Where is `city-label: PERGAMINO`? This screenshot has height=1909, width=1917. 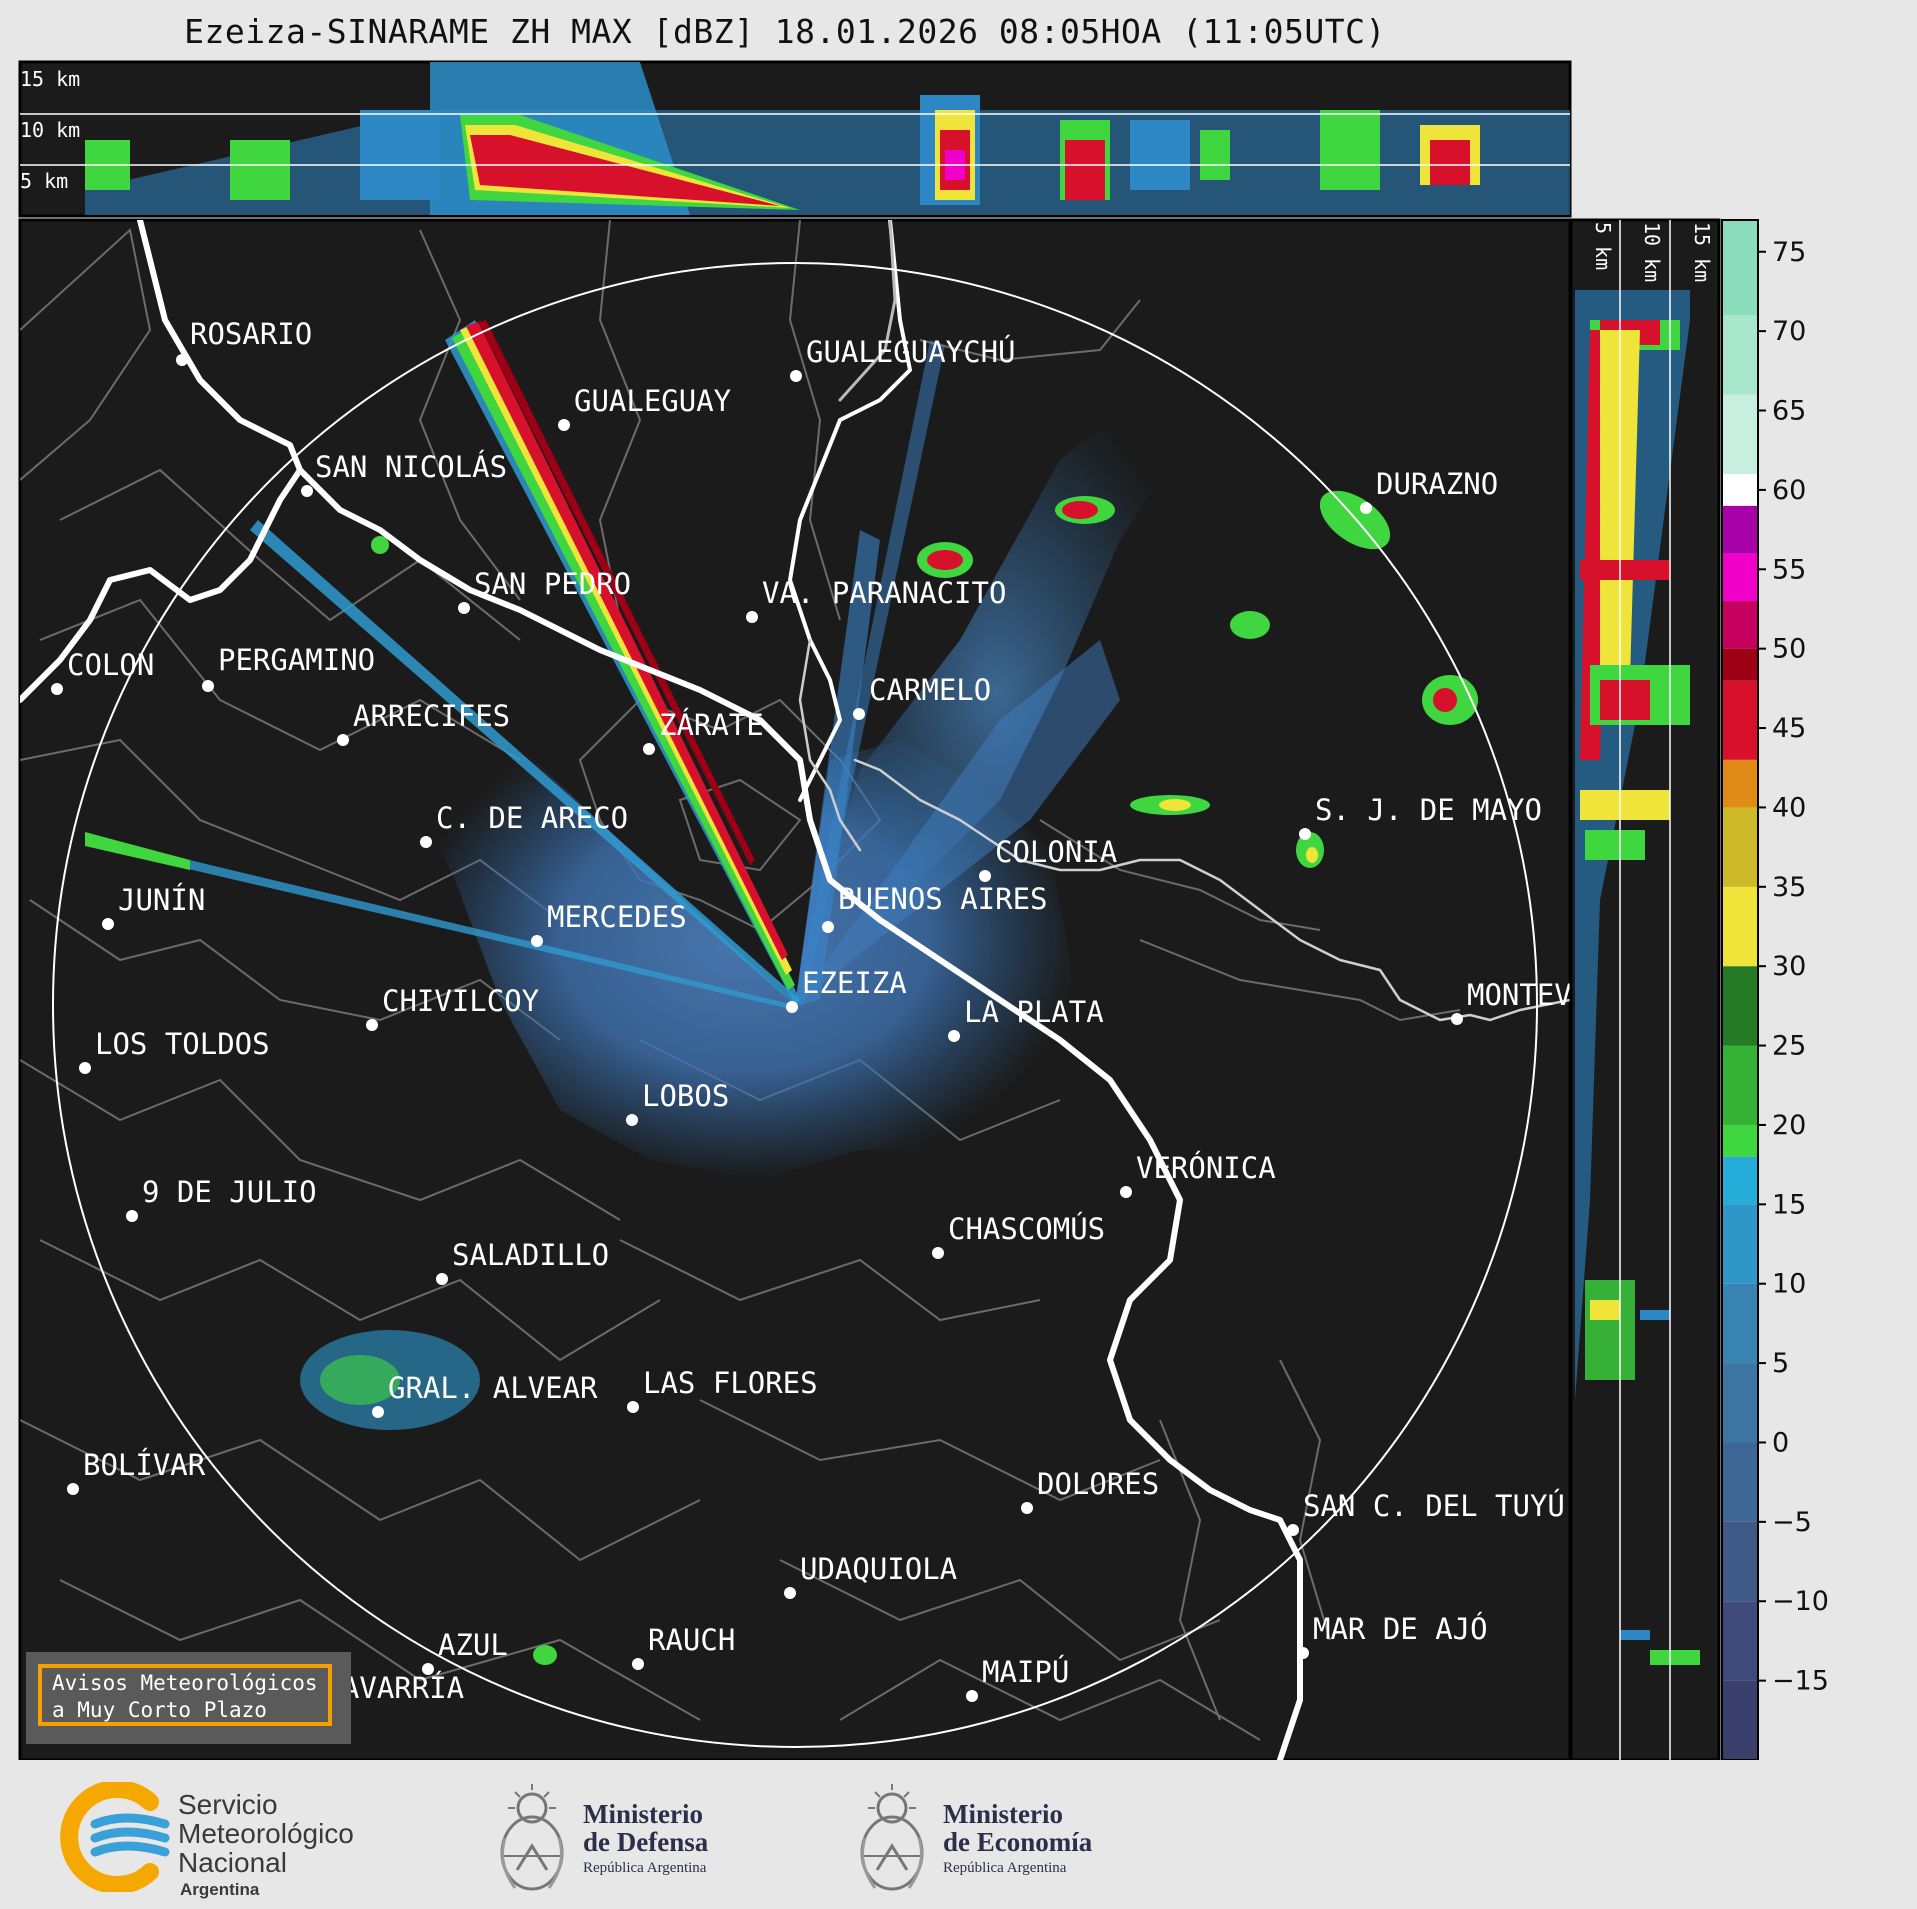 city-label: PERGAMINO is located at coordinates (296, 660).